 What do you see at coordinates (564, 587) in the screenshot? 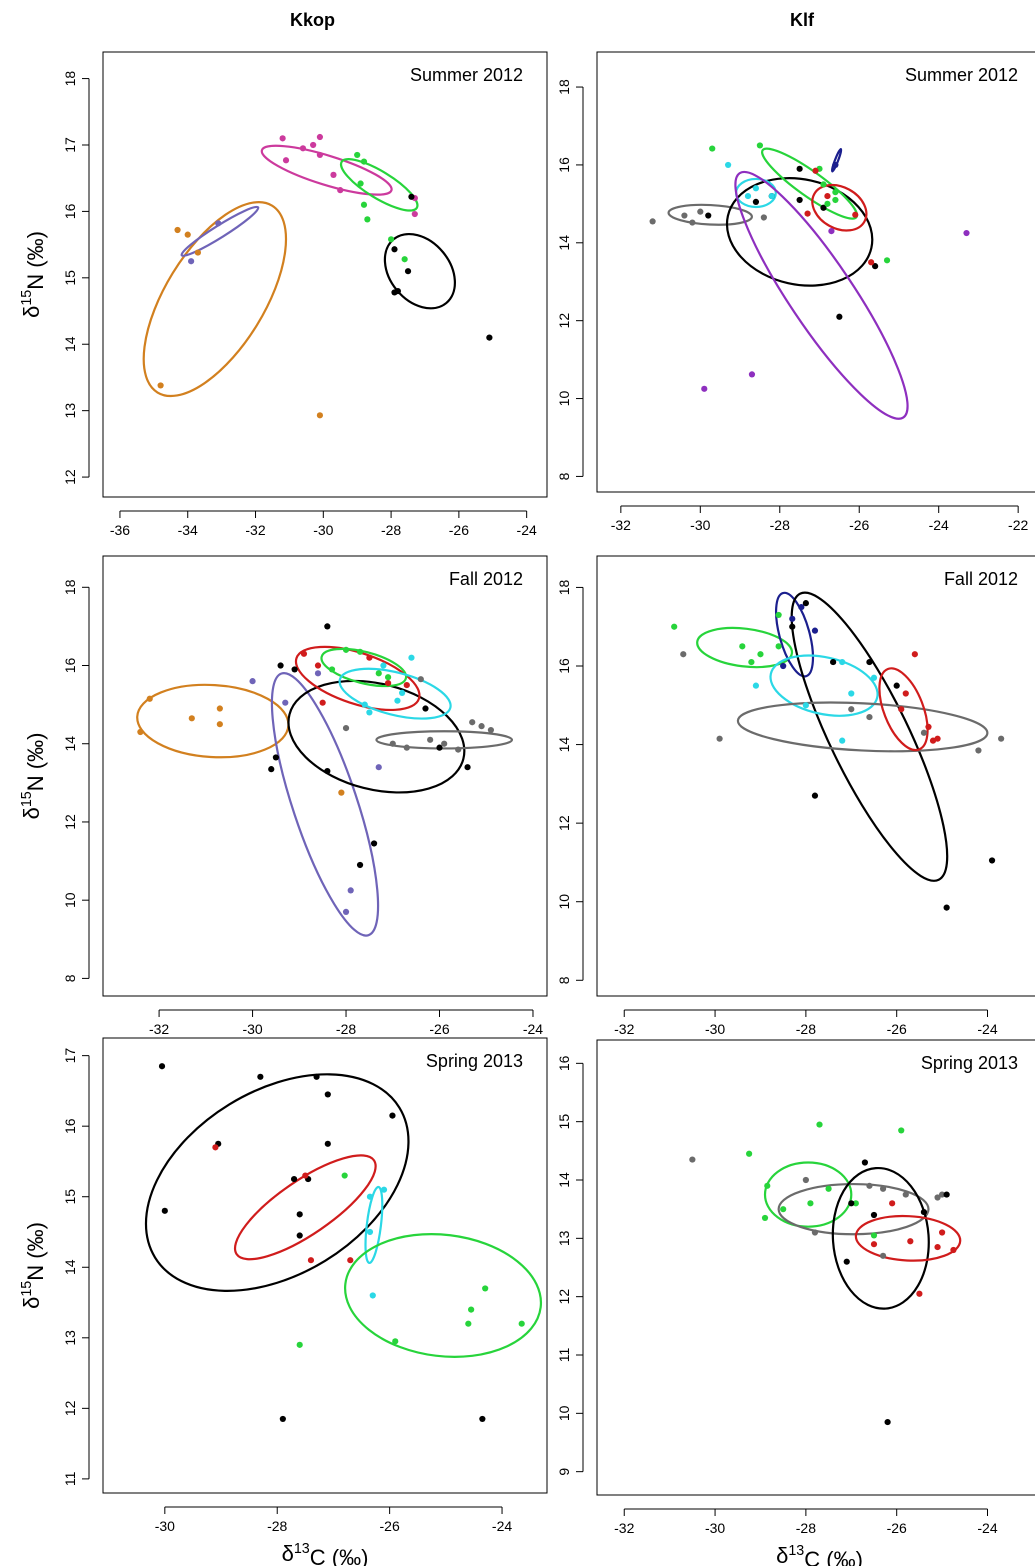
I see `y-tick-label: 18` at bounding box center [564, 587].